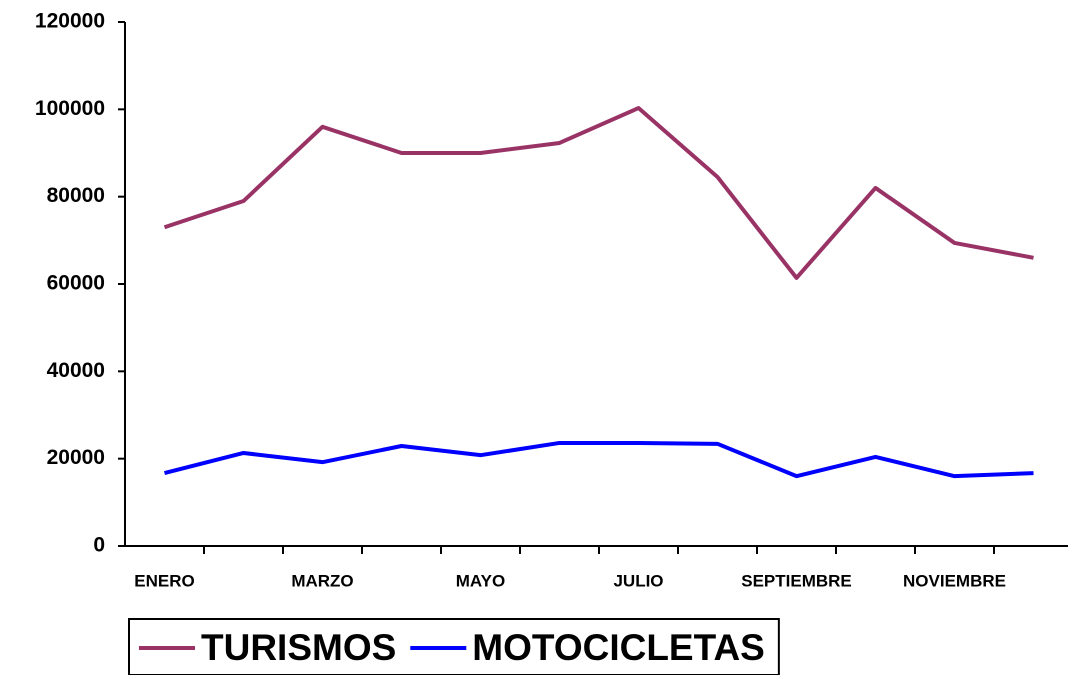  What do you see at coordinates (76, 457) in the screenshot?
I see `y-tick-label: 20000` at bounding box center [76, 457].